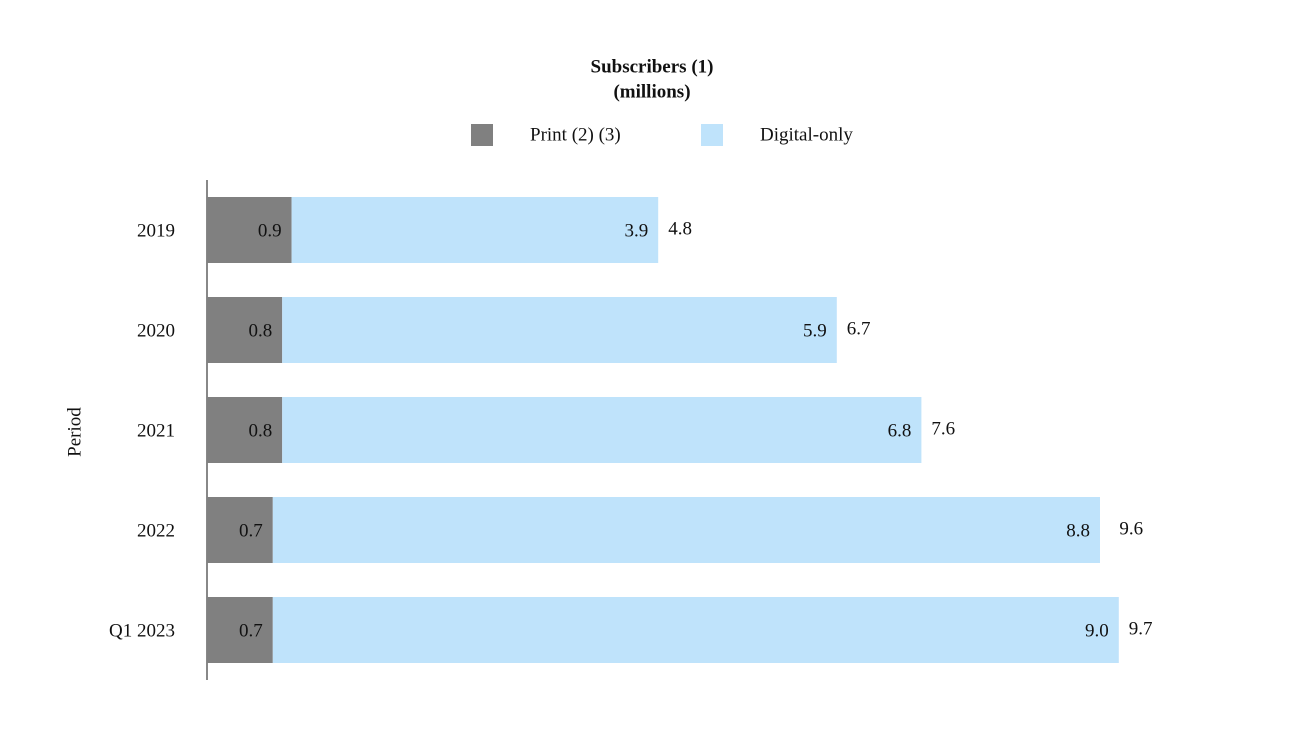 The image size is (1306, 740). I want to click on total-label: 4.8, so click(680, 228).